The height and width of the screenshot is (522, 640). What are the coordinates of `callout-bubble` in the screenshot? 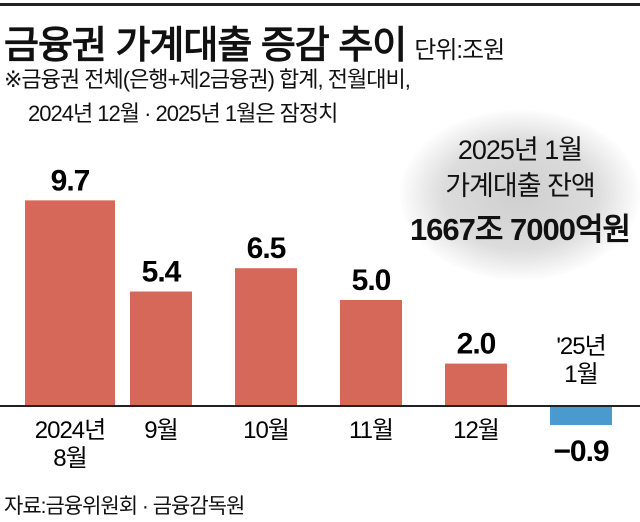 It's located at (520, 195).